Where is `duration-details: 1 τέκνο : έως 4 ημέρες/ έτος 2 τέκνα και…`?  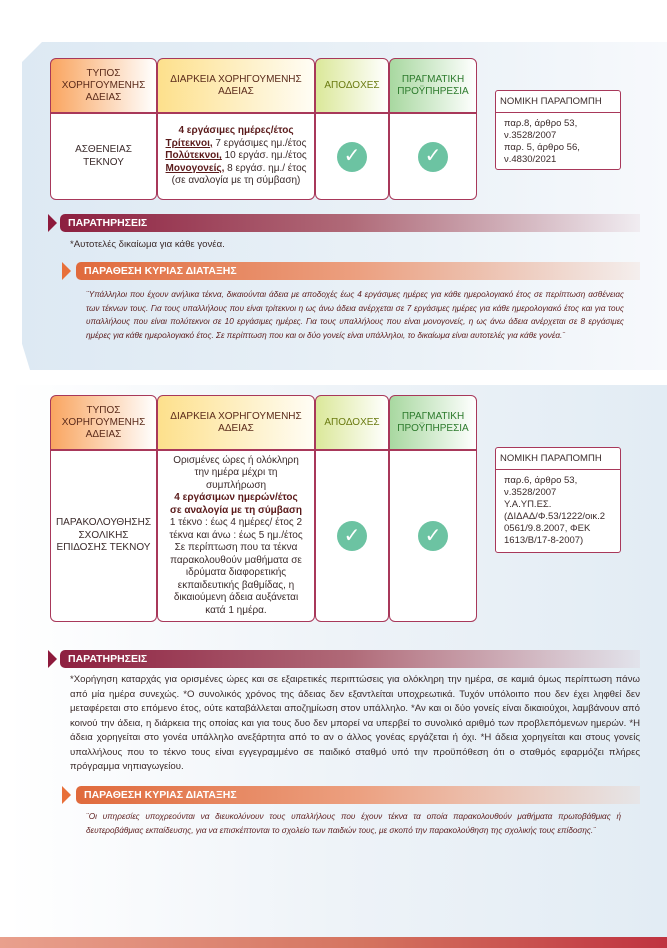
duration-details: 1 τέκνο : έως 4 ημέρες/ έτος 2 τέκνα και… is located at coordinates (236, 566).